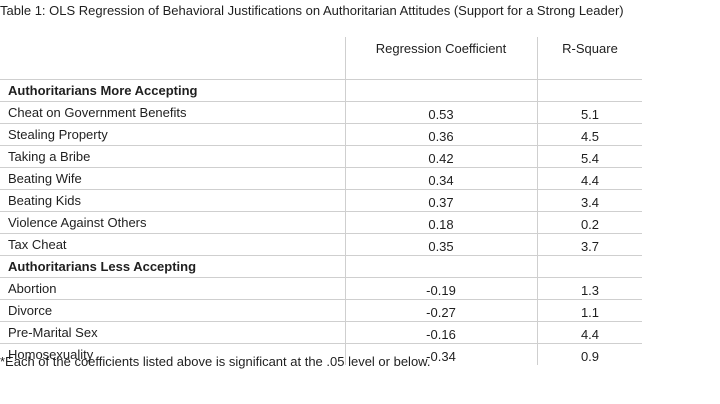  Describe the element at coordinates (32, 288) in the screenshot. I see `row-label: Abortion` at that location.